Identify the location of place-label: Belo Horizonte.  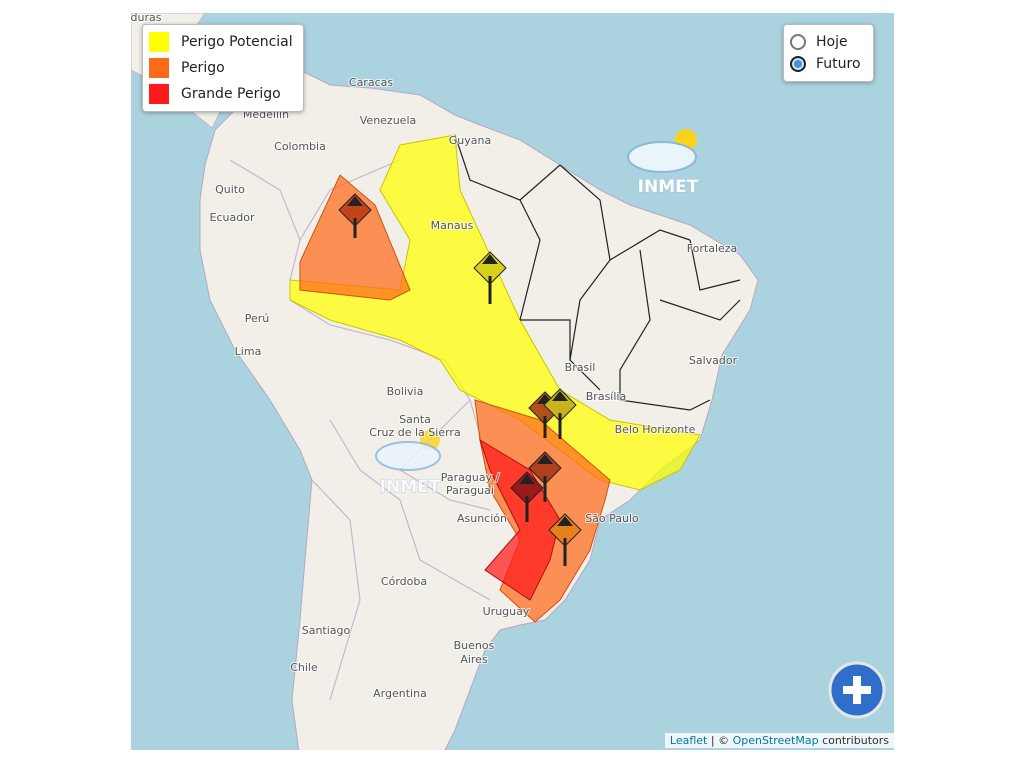
(655, 429).